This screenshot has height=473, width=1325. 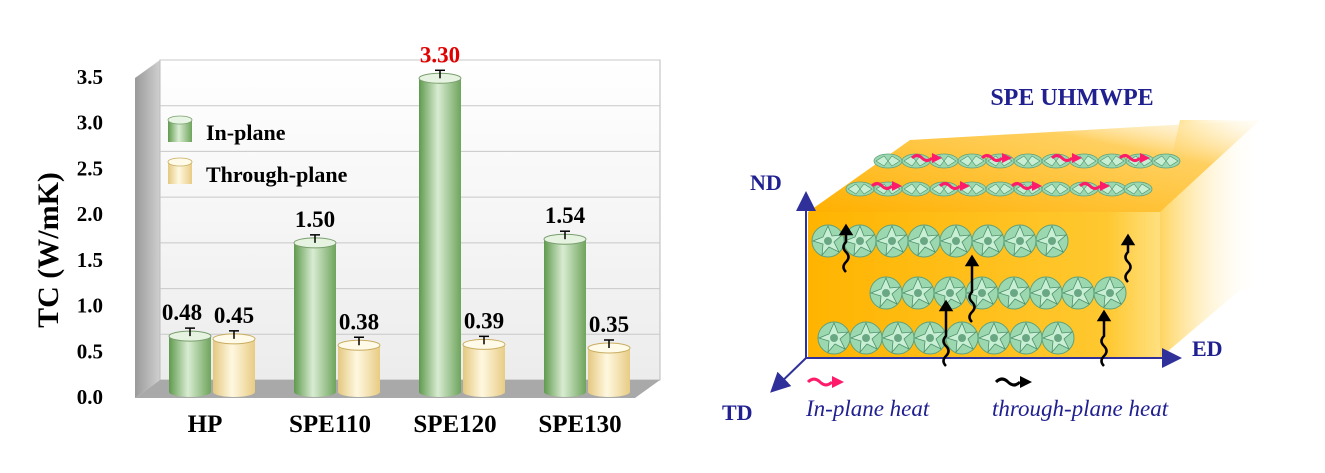 What do you see at coordinates (90, 397) in the screenshot?
I see `y-tick-label: 0.0` at bounding box center [90, 397].